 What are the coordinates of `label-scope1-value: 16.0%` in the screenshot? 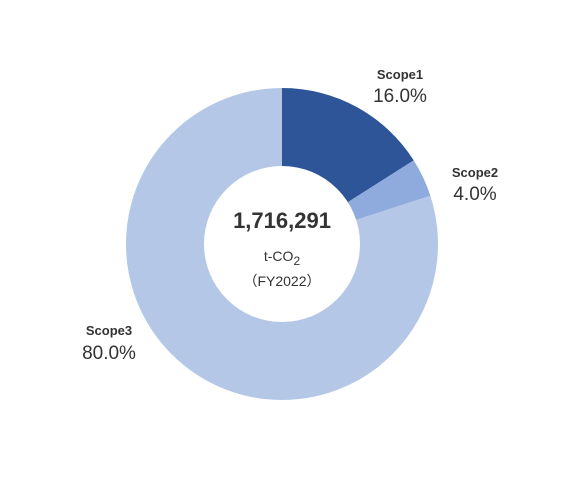 It's located at (400, 96).